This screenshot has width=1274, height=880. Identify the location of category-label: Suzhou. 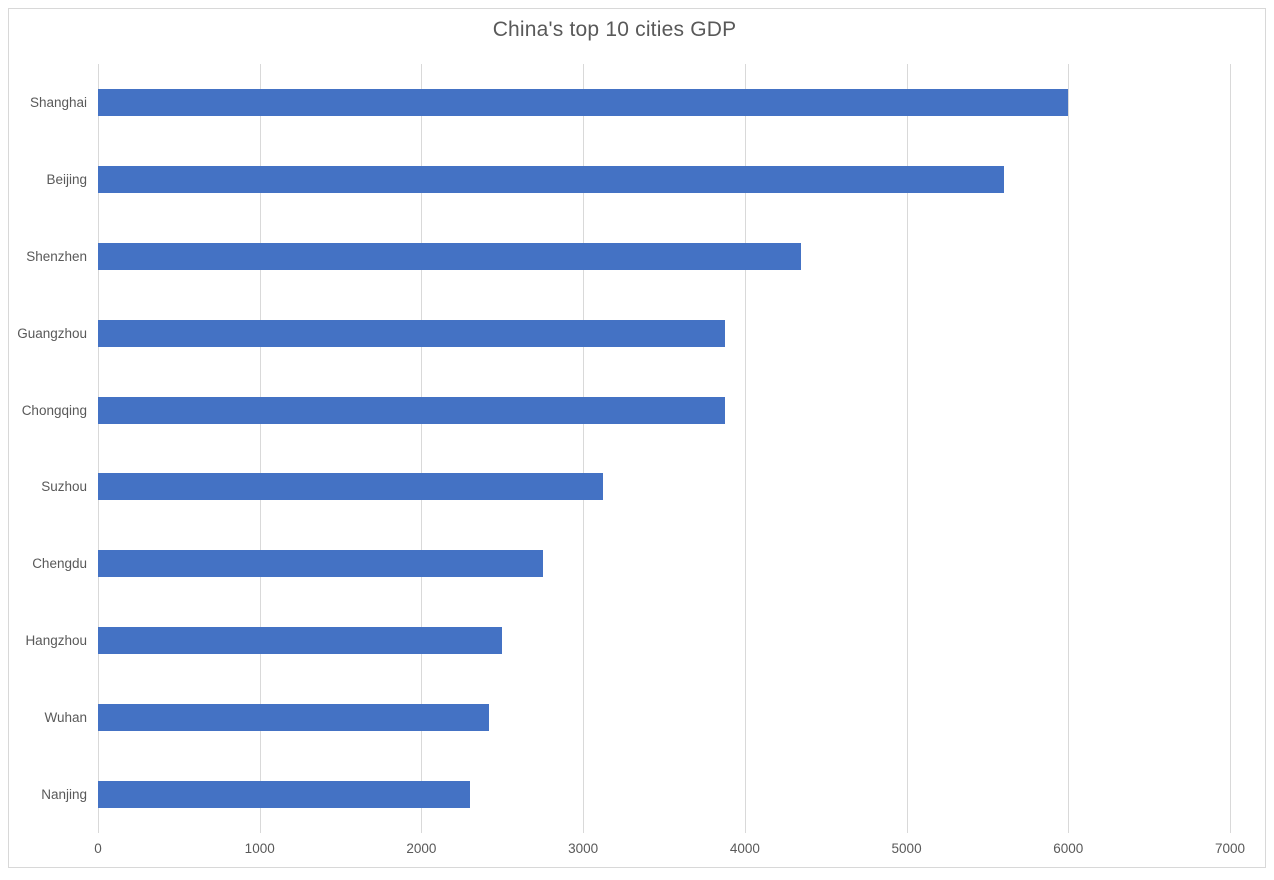
(64, 487).